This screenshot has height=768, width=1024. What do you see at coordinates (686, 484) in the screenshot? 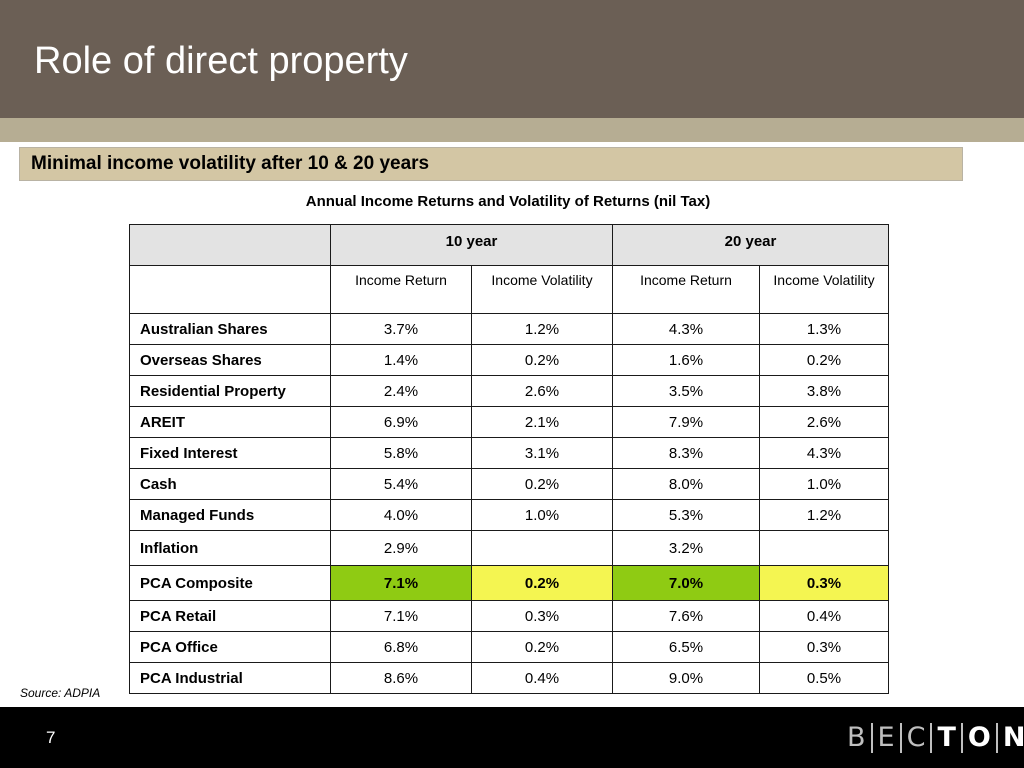
I see `table-cell: 8.0%` at bounding box center [686, 484].